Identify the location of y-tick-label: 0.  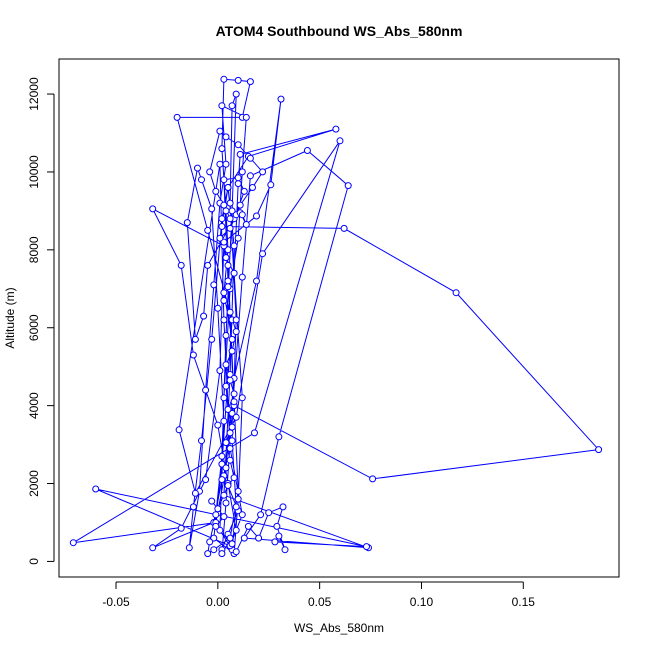
(34, 561).